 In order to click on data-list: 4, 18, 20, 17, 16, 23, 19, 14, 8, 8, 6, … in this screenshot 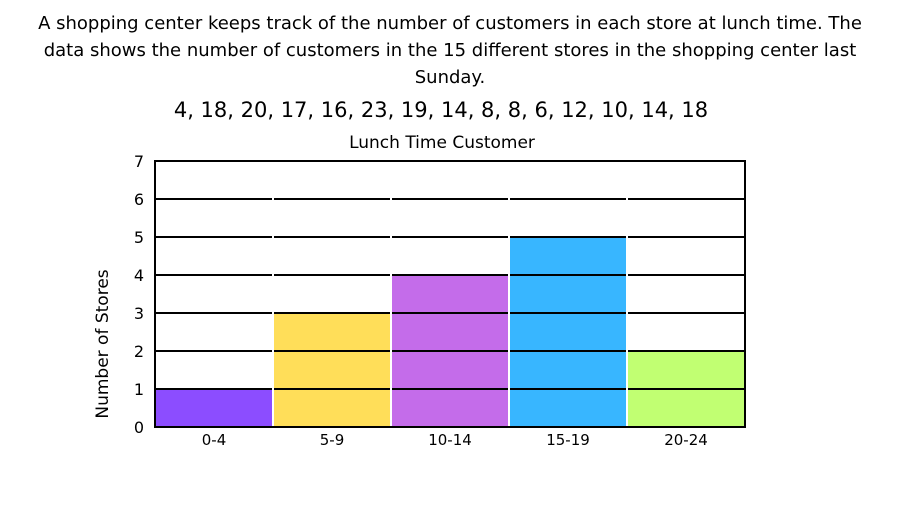, I will do `click(441, 110)`.